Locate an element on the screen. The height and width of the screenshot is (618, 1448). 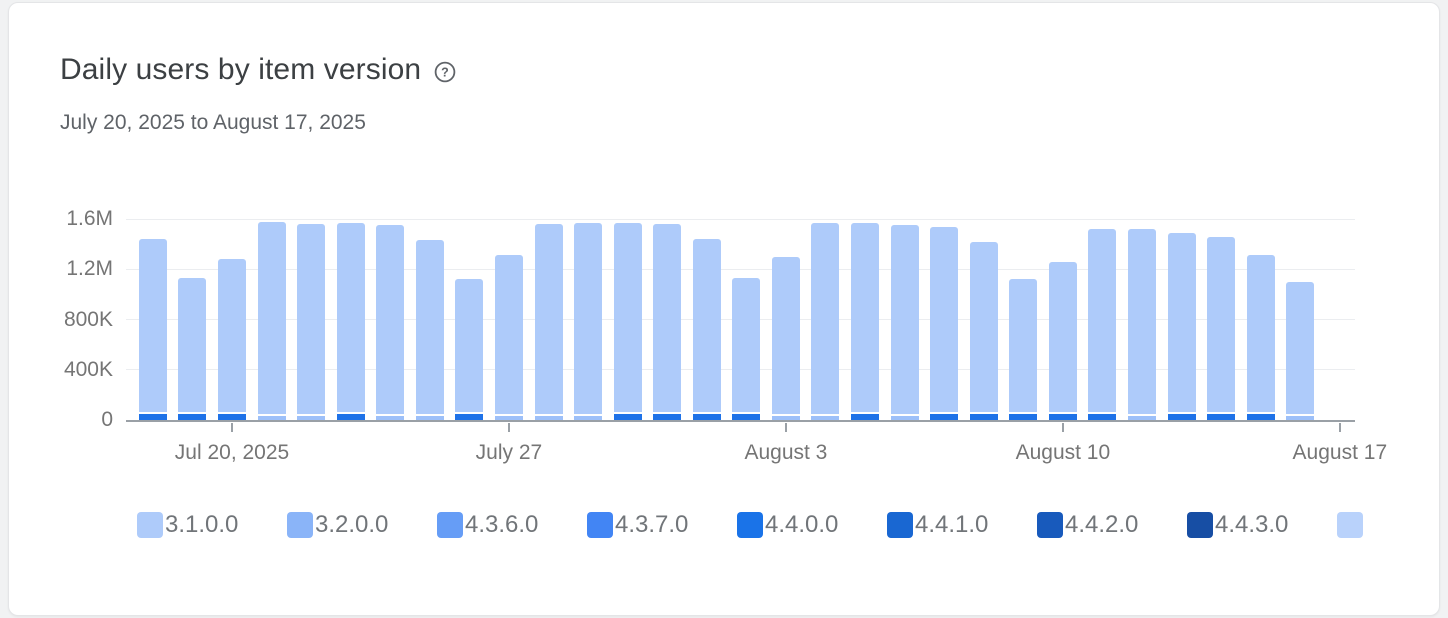
legend-item-4.4.0.0: 4.4.0.0 is located at coordinates (812, 525).